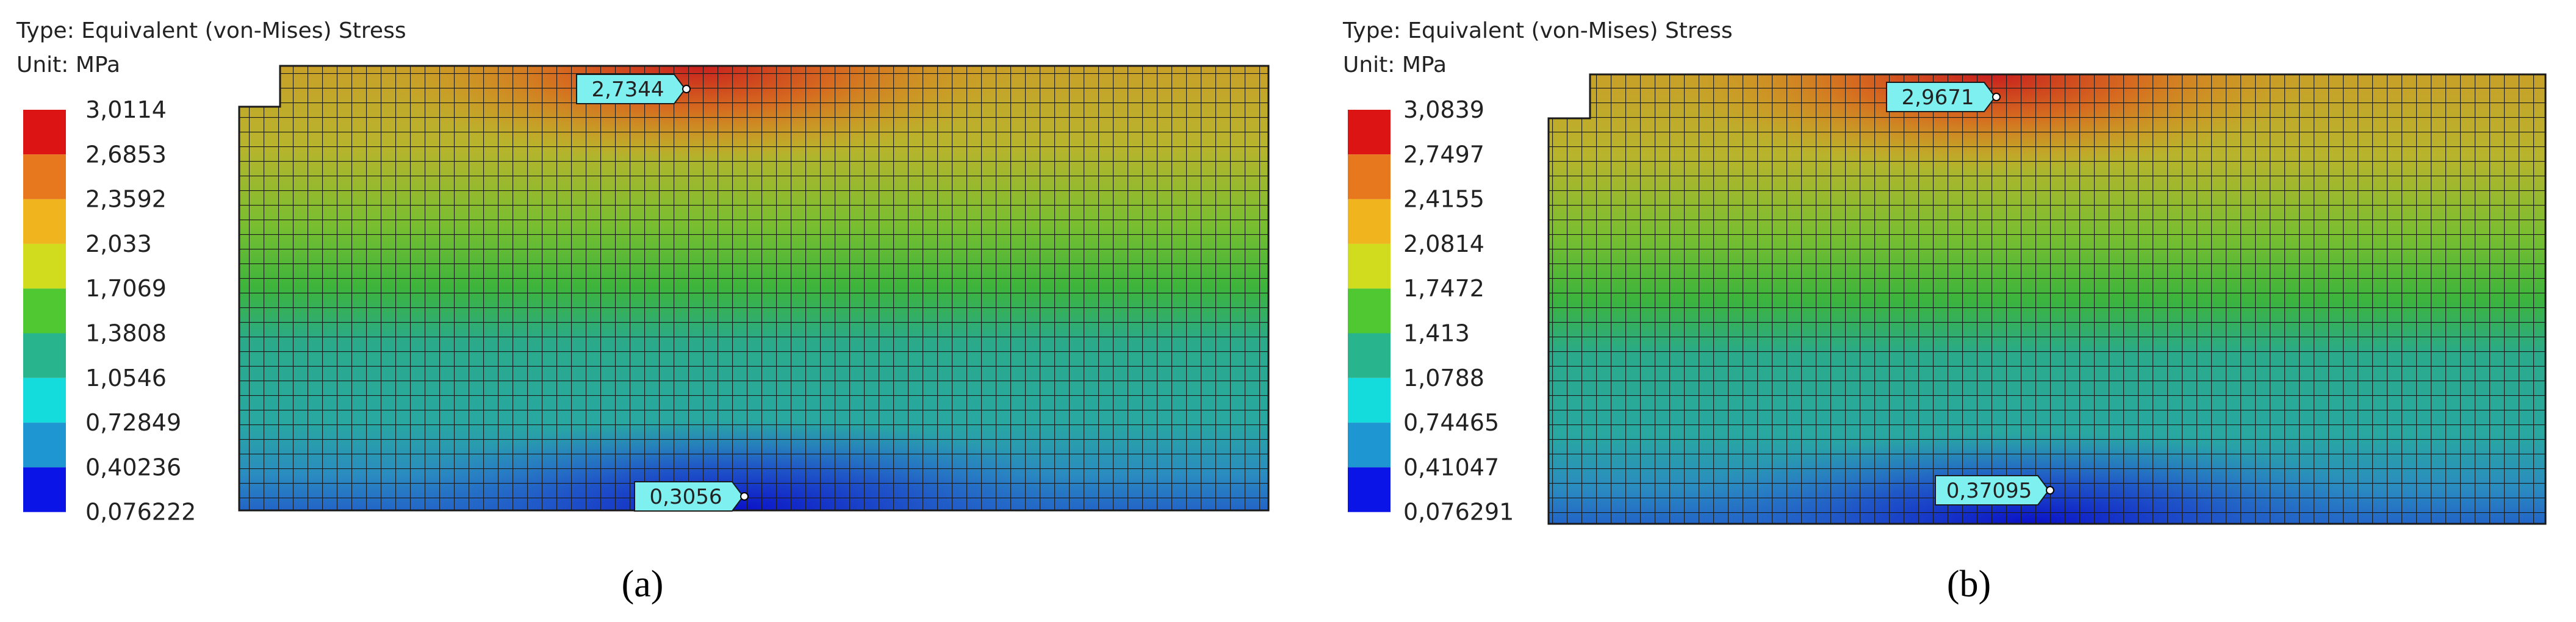  Describe the element at coordinates (1451, 423) in the screenshot. I see `legend-label: 0,74465` at that location.